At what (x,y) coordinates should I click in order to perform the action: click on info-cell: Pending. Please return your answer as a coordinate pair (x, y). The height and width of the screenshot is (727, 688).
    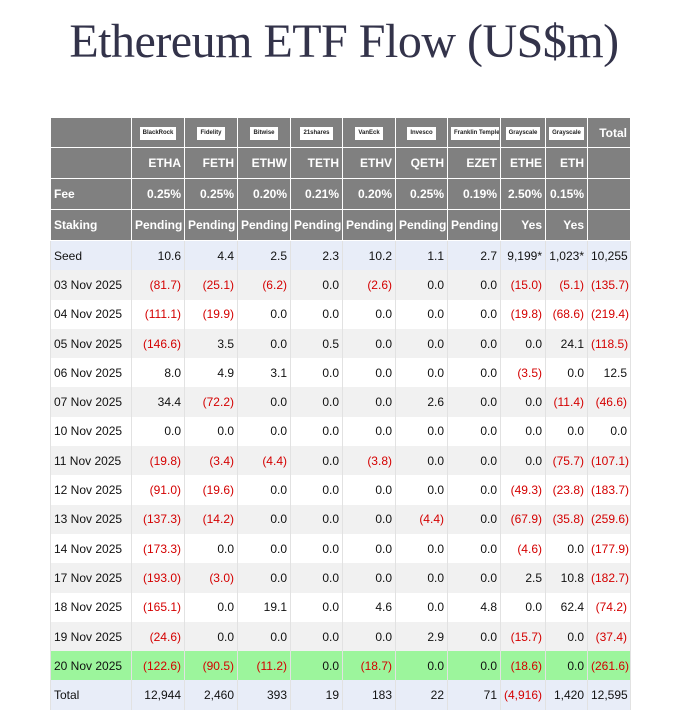
    Looking at the image, I should click on (421, 225).